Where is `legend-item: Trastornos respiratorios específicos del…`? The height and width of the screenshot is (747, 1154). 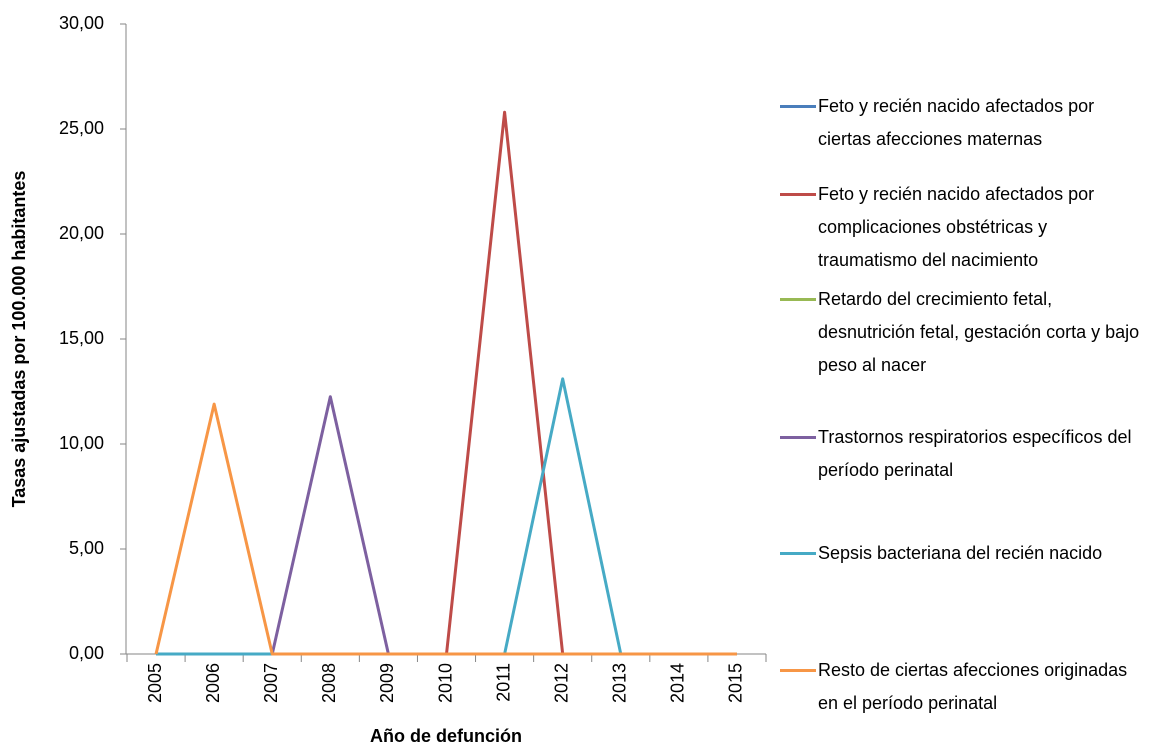 legend-item: Trastornos respiratorios específicos del… is located at coordinates (965, 454).